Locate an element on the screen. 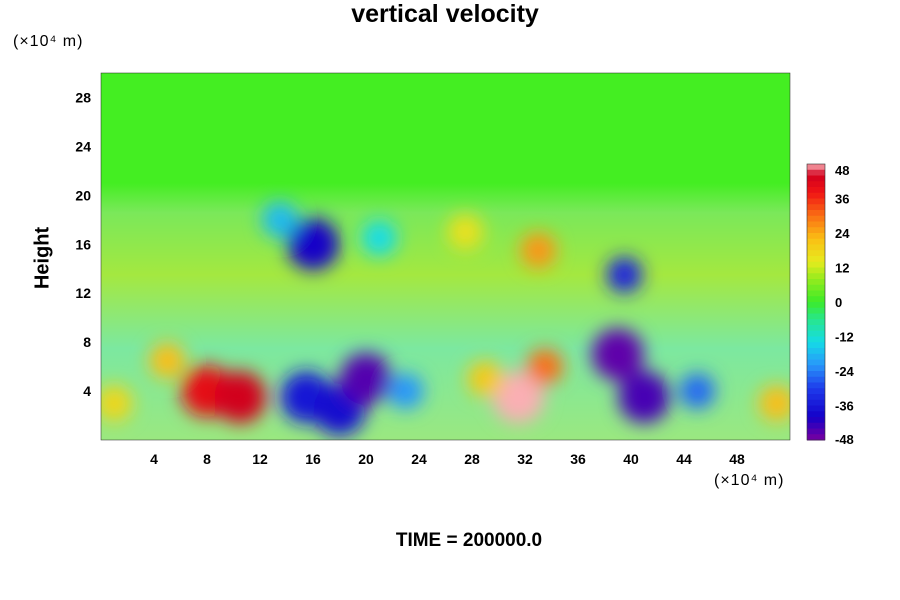 This screenshot has height=600, width=900. x-tick-label: 12 is located at coordinates (260, 459).